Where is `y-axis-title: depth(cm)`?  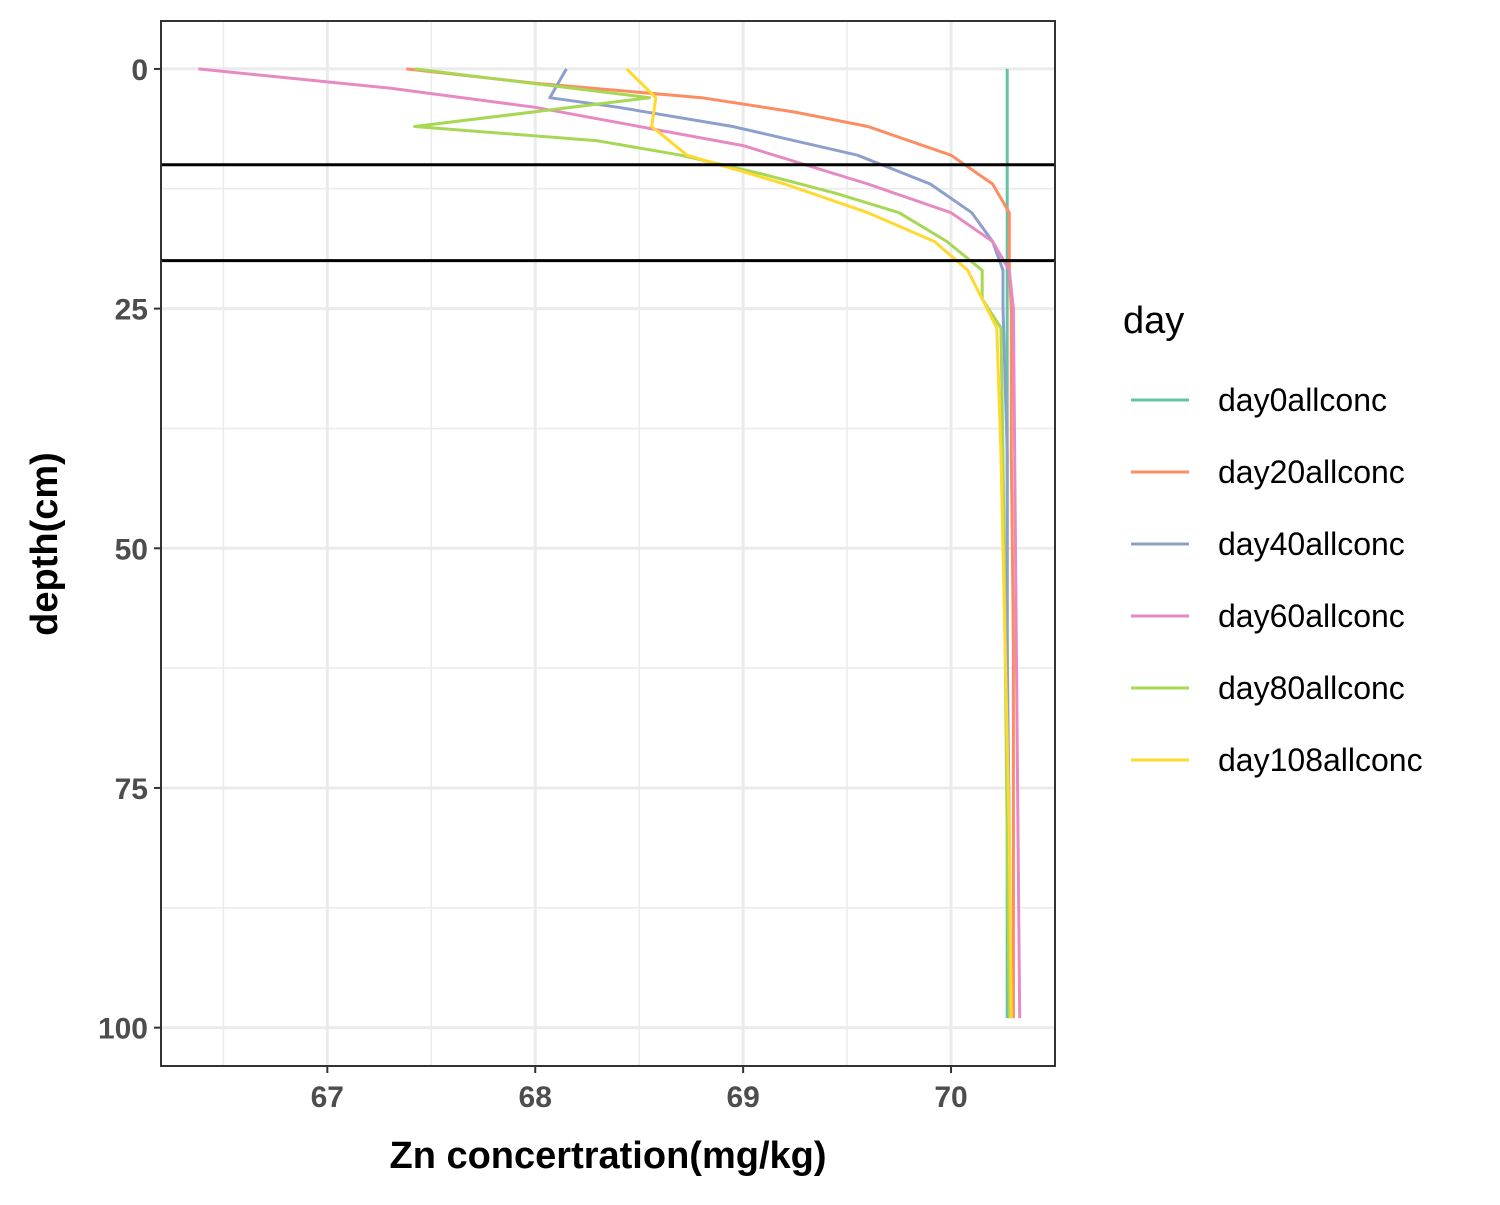 y-axis-title: depth(cm) is located at coordinates (45, 544).